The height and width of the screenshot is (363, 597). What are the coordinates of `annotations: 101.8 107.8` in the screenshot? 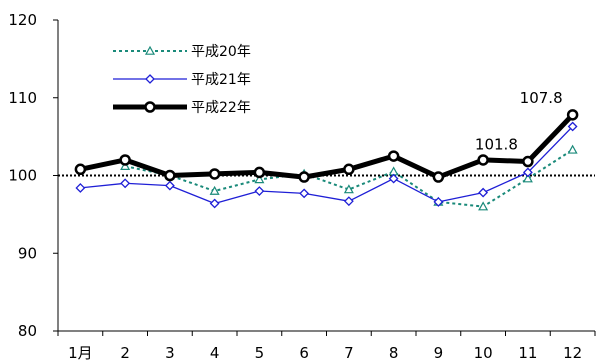 It's located at (519, 121).